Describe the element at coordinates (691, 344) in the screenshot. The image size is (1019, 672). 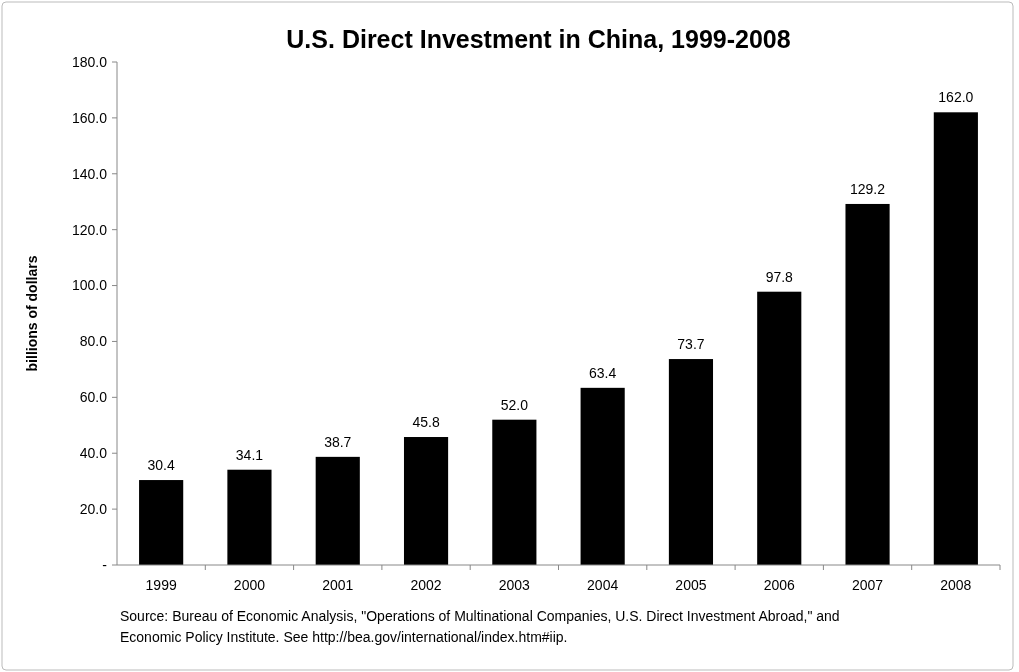
I see `data-label: 73.7` at that location.